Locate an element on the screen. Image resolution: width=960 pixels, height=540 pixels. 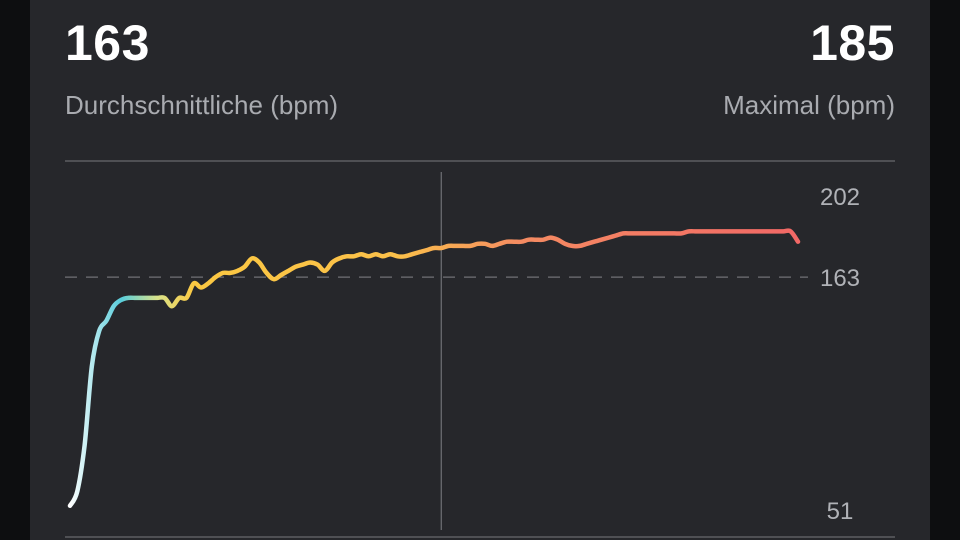
y-tick-label: 163 is located at coordinates (840, 278).